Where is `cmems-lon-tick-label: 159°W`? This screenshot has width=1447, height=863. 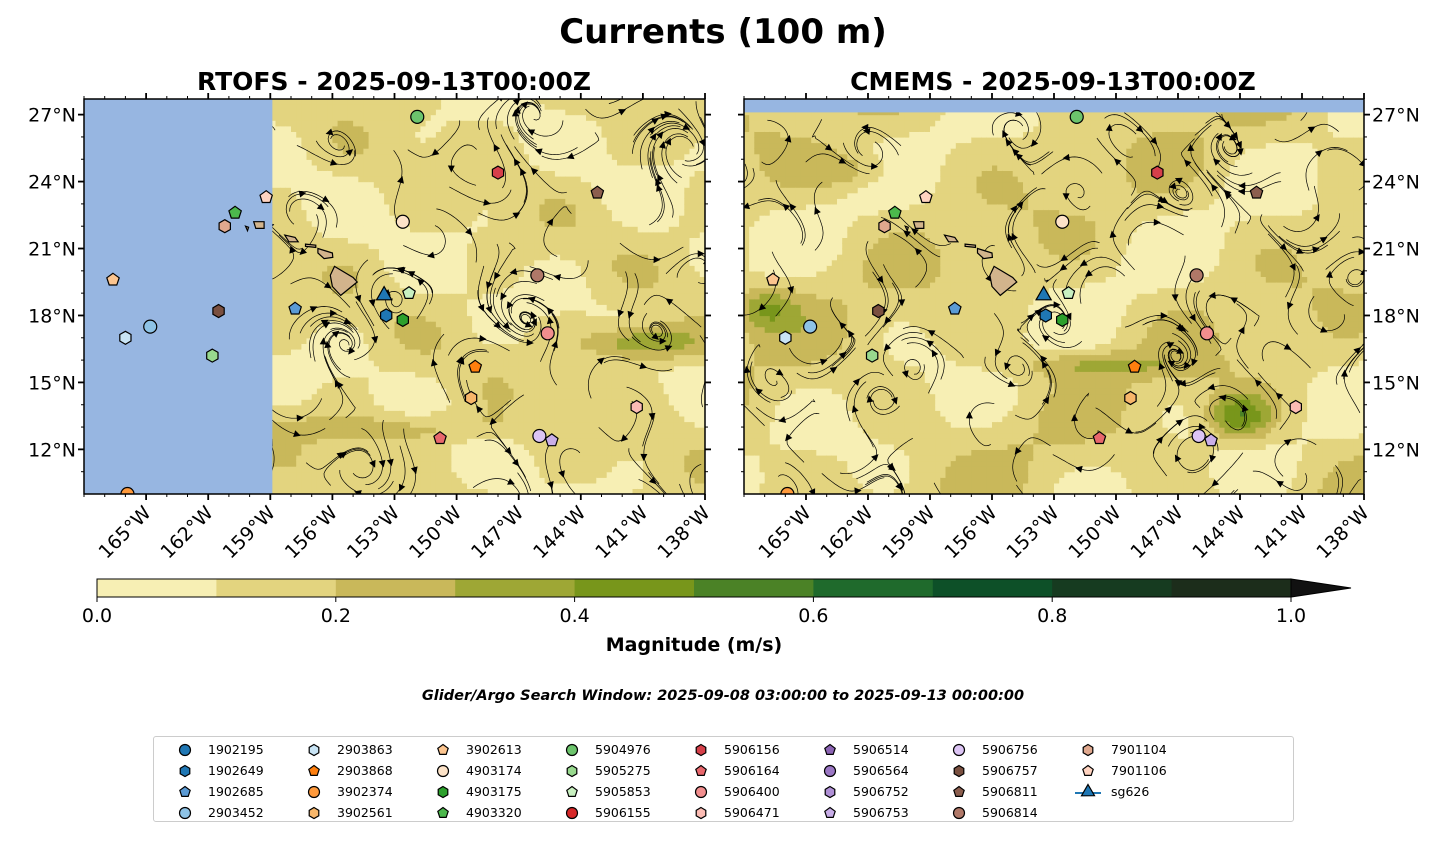 cmems-lon-tick-label: 159°W is located at coordinates (908, 532).